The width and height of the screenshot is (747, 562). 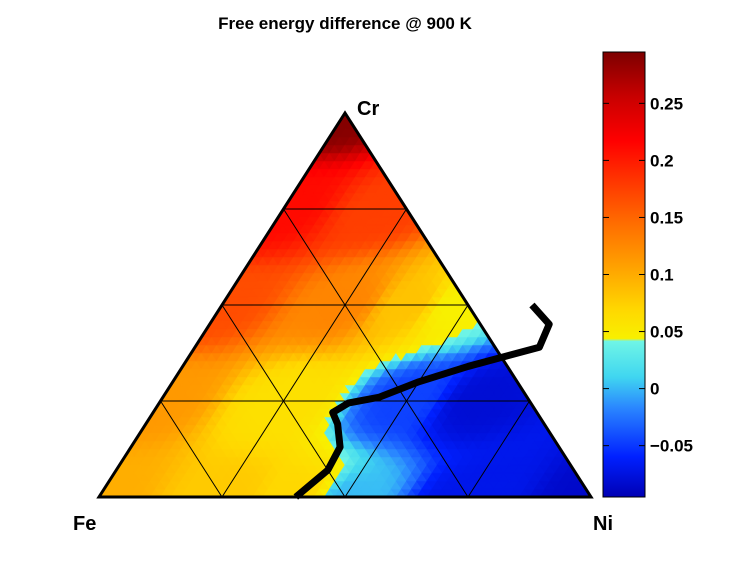 What do you see at coordinates (662, 160) in the screenshot?
I see `colorbar-tick-label: 0.2` at bounding box center [662, 160].